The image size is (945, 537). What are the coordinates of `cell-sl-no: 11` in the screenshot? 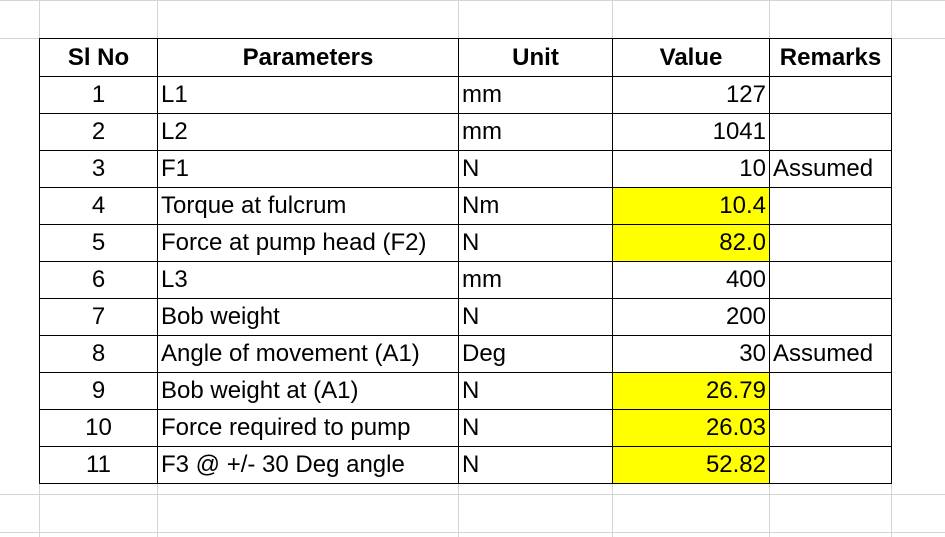 It's located at (98, 465).